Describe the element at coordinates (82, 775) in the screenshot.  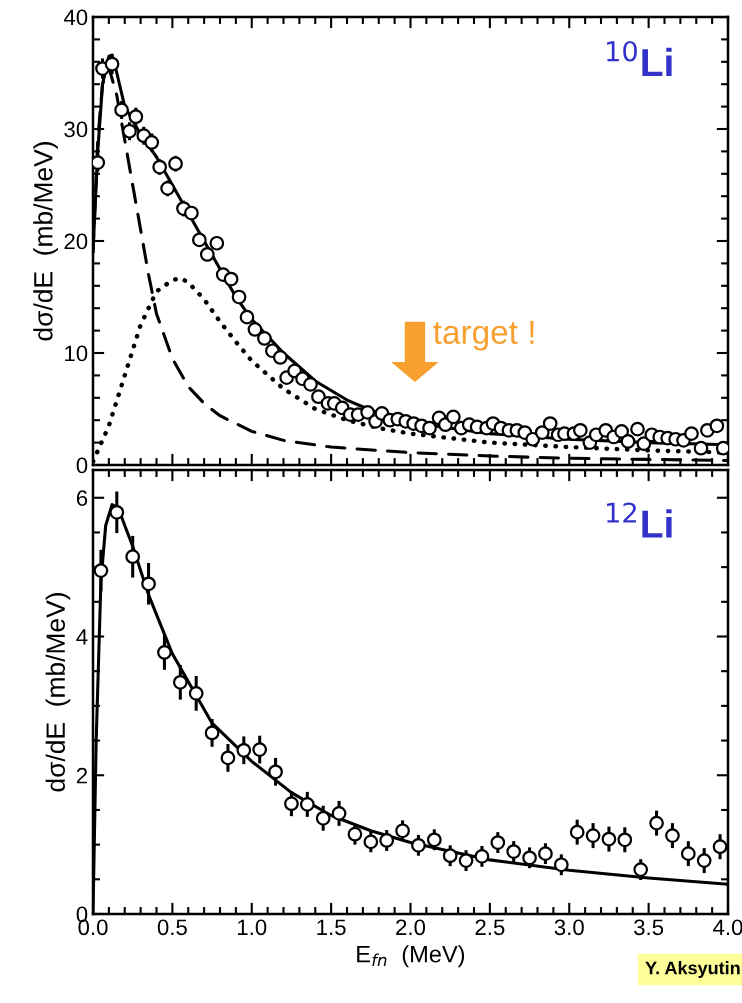
I see `y-tick-label: 2` at that location.